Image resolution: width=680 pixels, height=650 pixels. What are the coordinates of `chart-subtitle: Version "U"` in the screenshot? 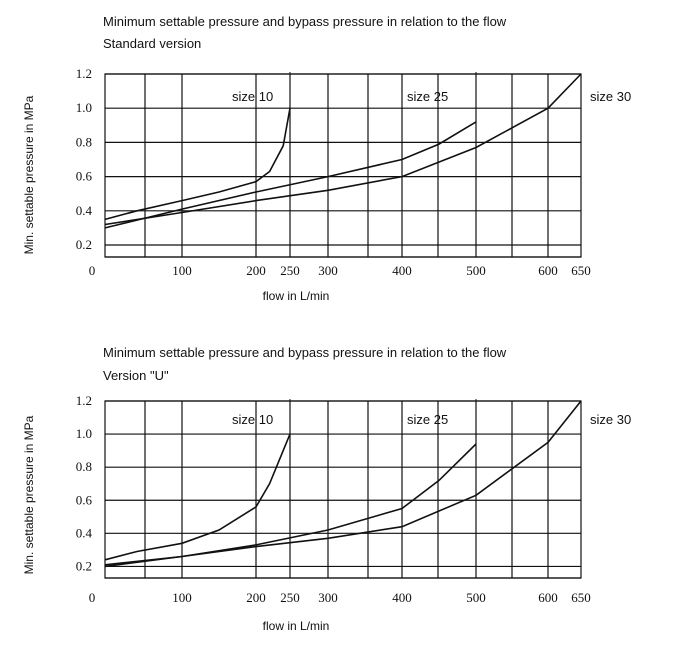 It's located at (136, 375).